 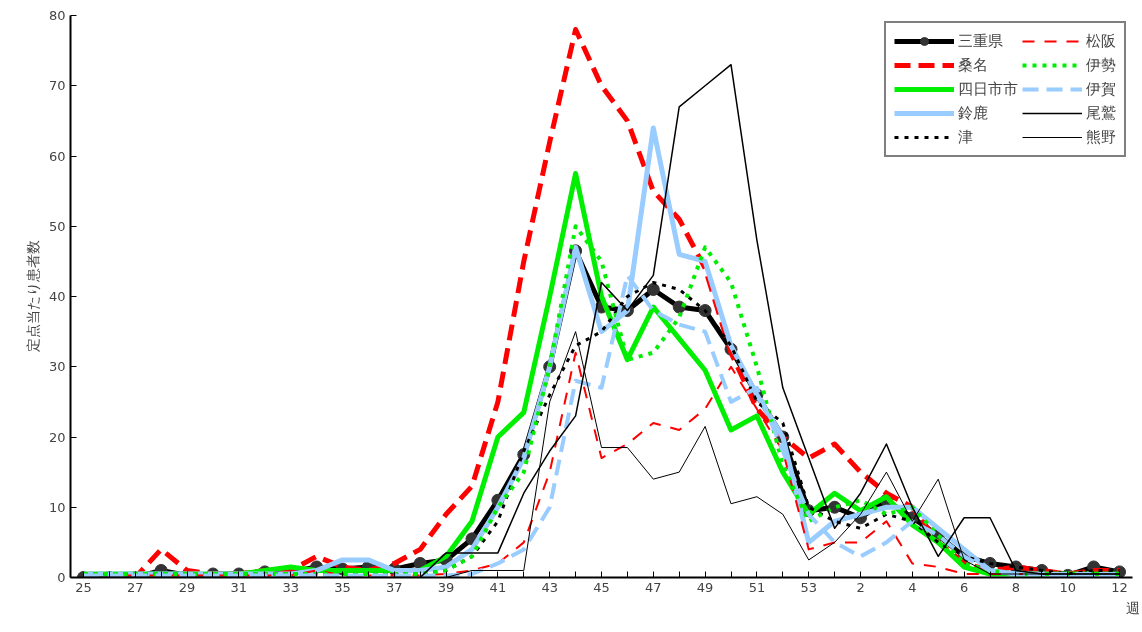 I want to click on x-tick-label: 43, so click(x=549, y=587).